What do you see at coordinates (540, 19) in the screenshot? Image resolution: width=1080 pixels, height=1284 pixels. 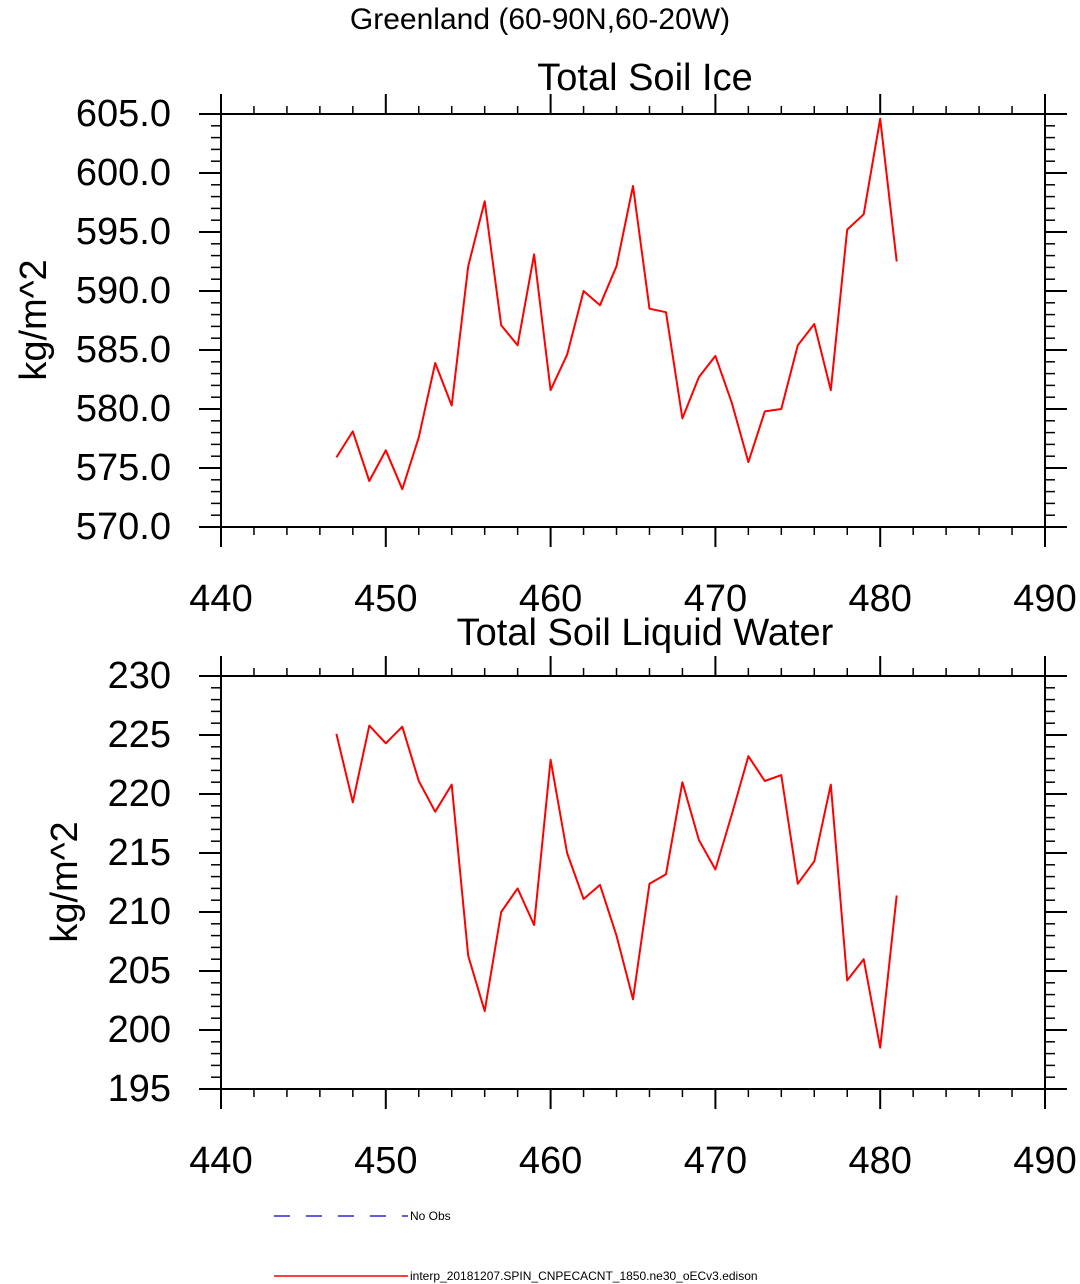 I see `figure-title: Greenland (60-90N,60-20W)` at bounding box center [540, 19].